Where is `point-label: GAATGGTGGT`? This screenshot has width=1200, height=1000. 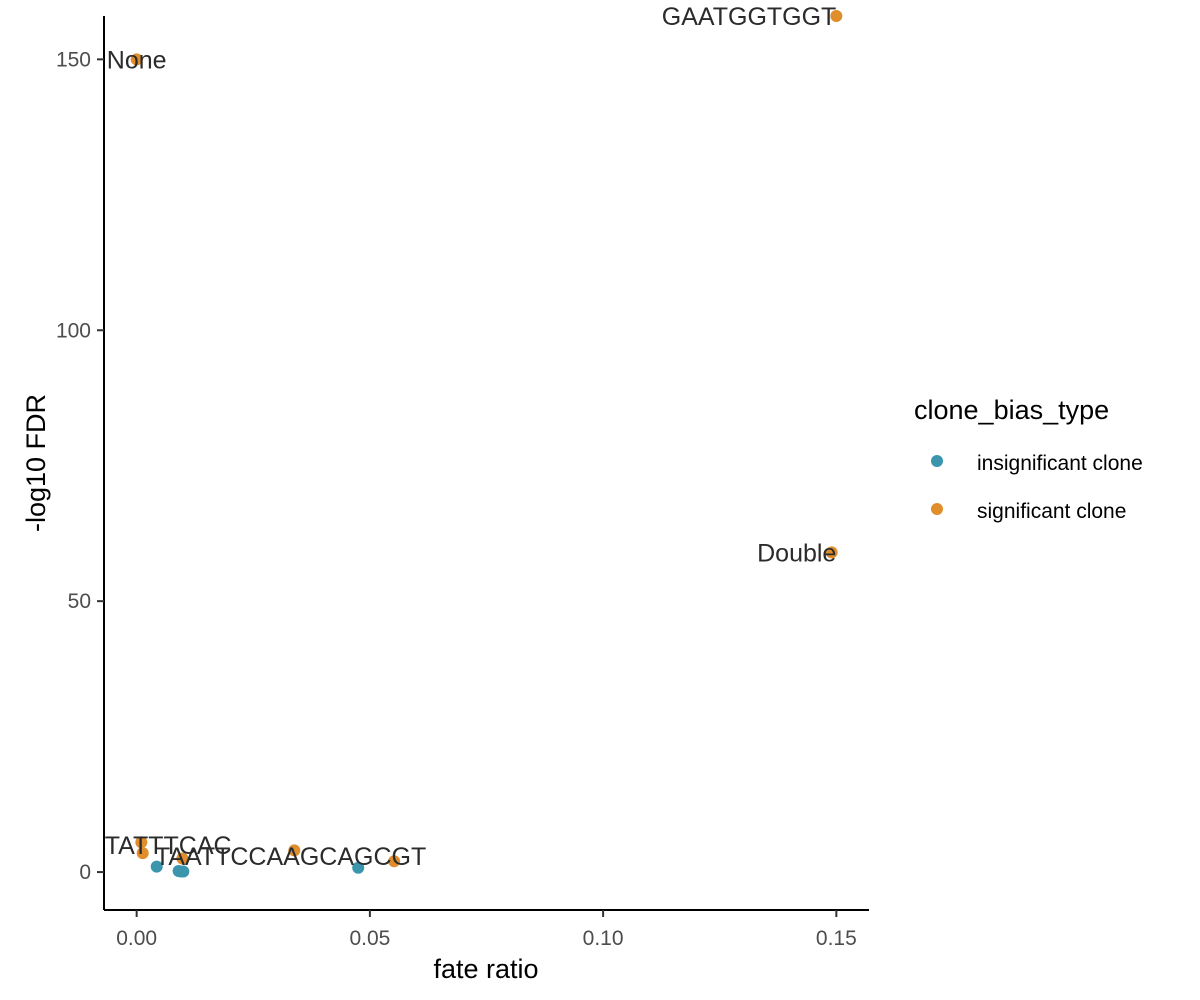 point-label: GAATGGTGGT is located at coordinates (749, 17).